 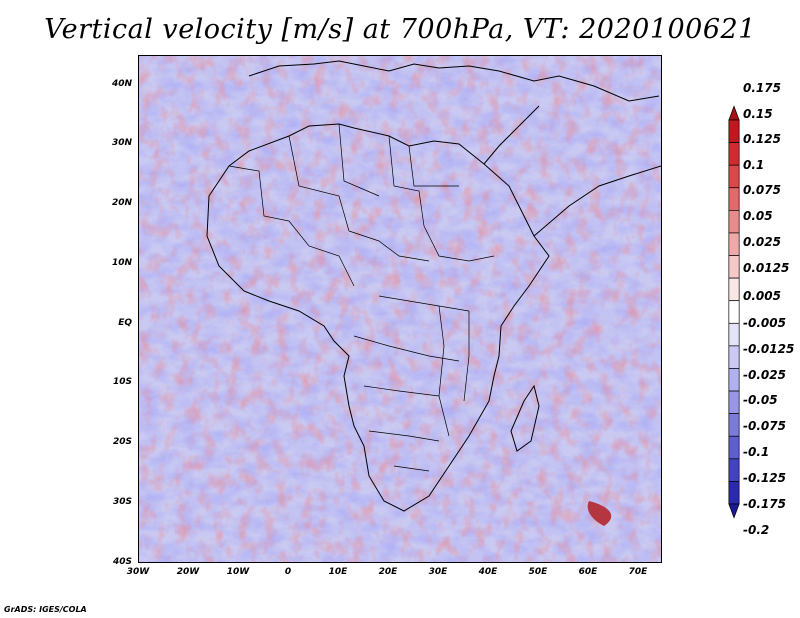 I want to click on colorbar-label-5: 0.075, so click(x=762, y=190).